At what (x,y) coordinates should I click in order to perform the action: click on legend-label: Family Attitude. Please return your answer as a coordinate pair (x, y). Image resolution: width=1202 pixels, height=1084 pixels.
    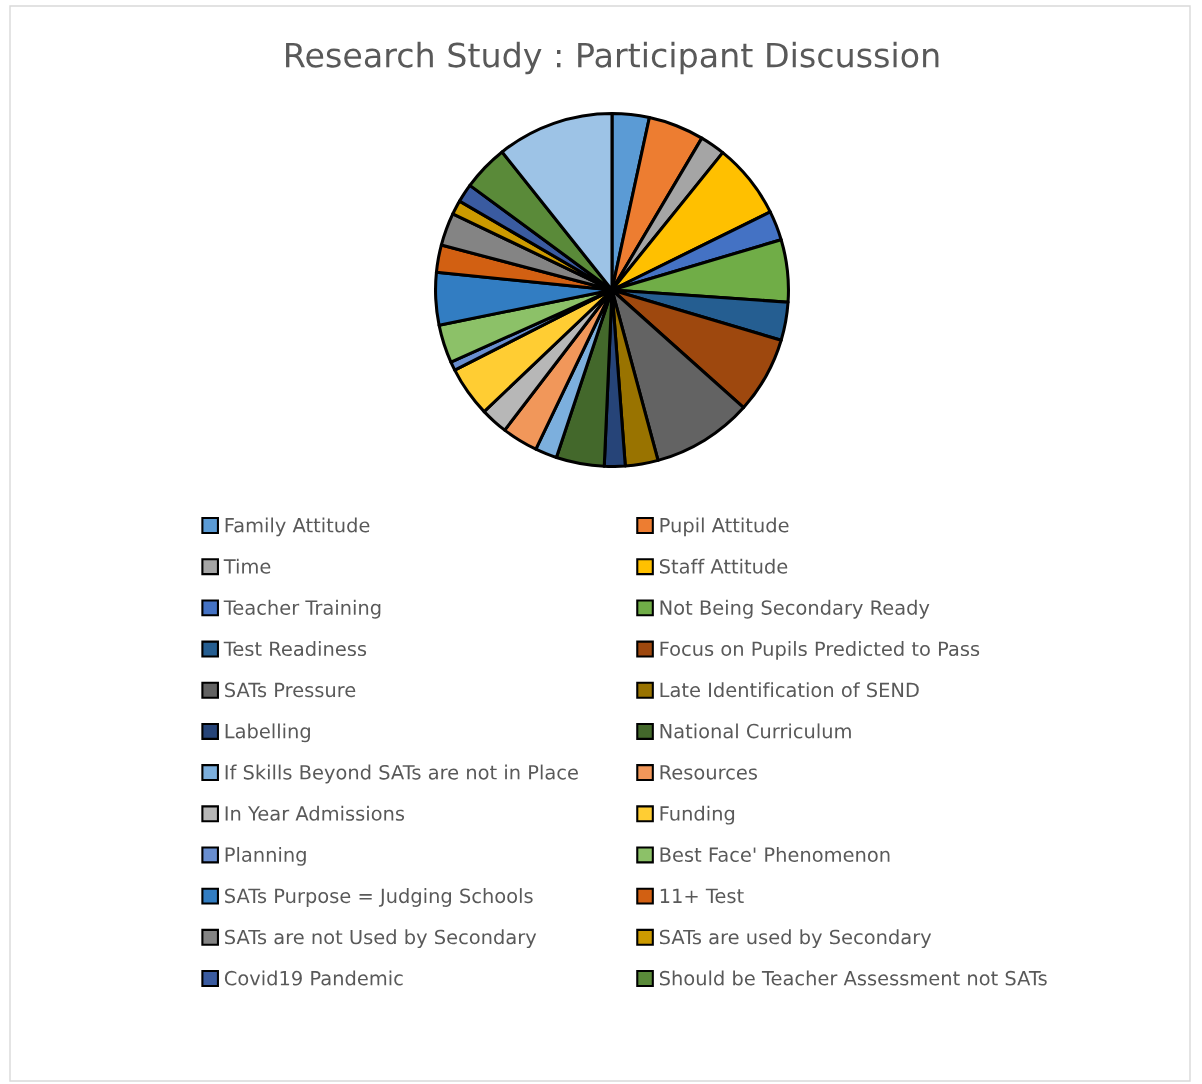
    Looking at the image, I should click on (297, 527).